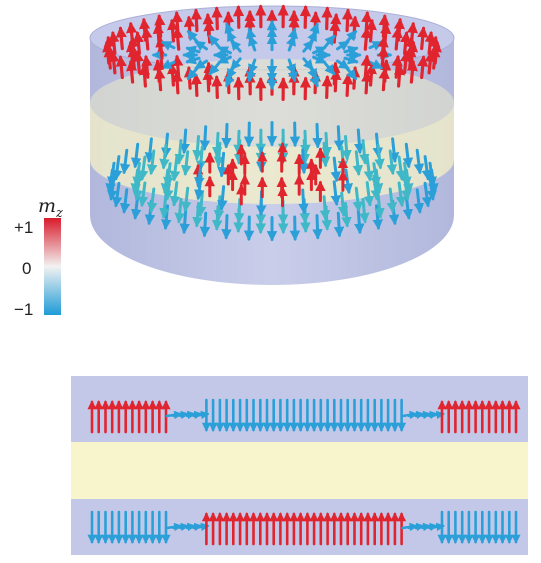  I want to click on upper-layer-spin-arrows, so click(272, 53).